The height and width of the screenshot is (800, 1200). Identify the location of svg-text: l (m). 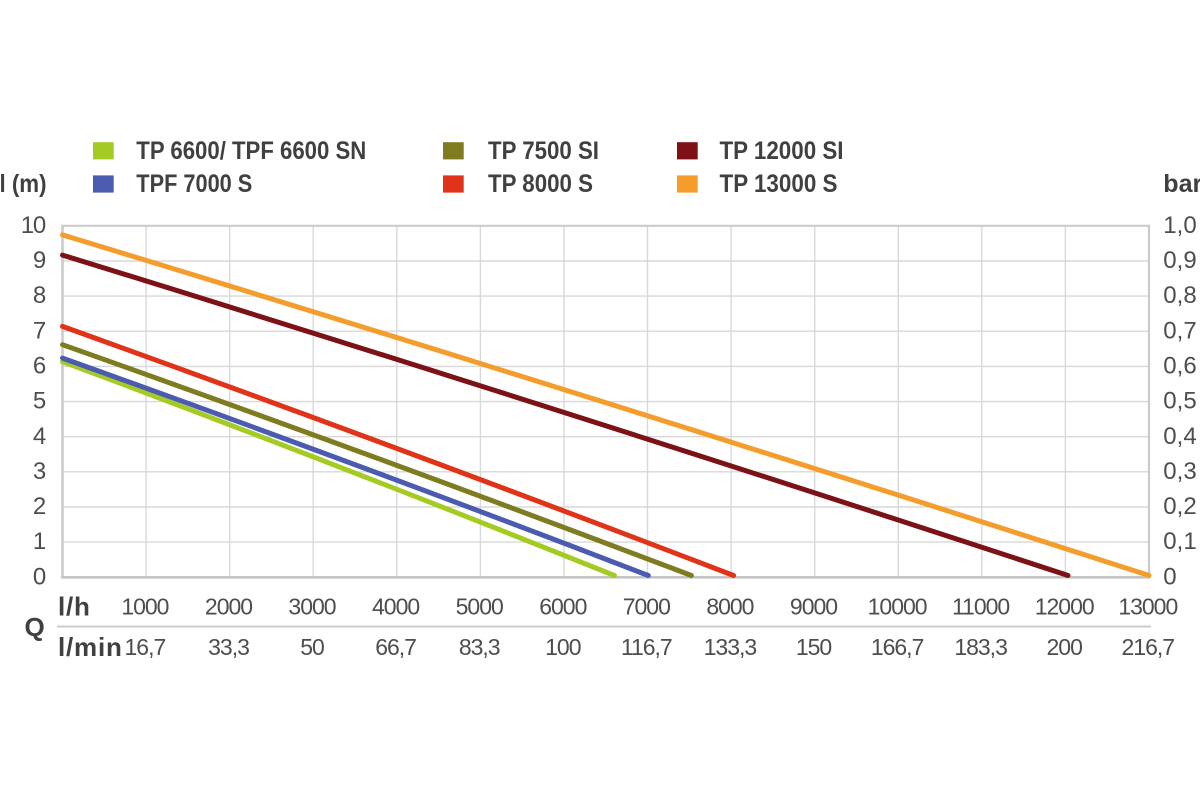
(23, 184).